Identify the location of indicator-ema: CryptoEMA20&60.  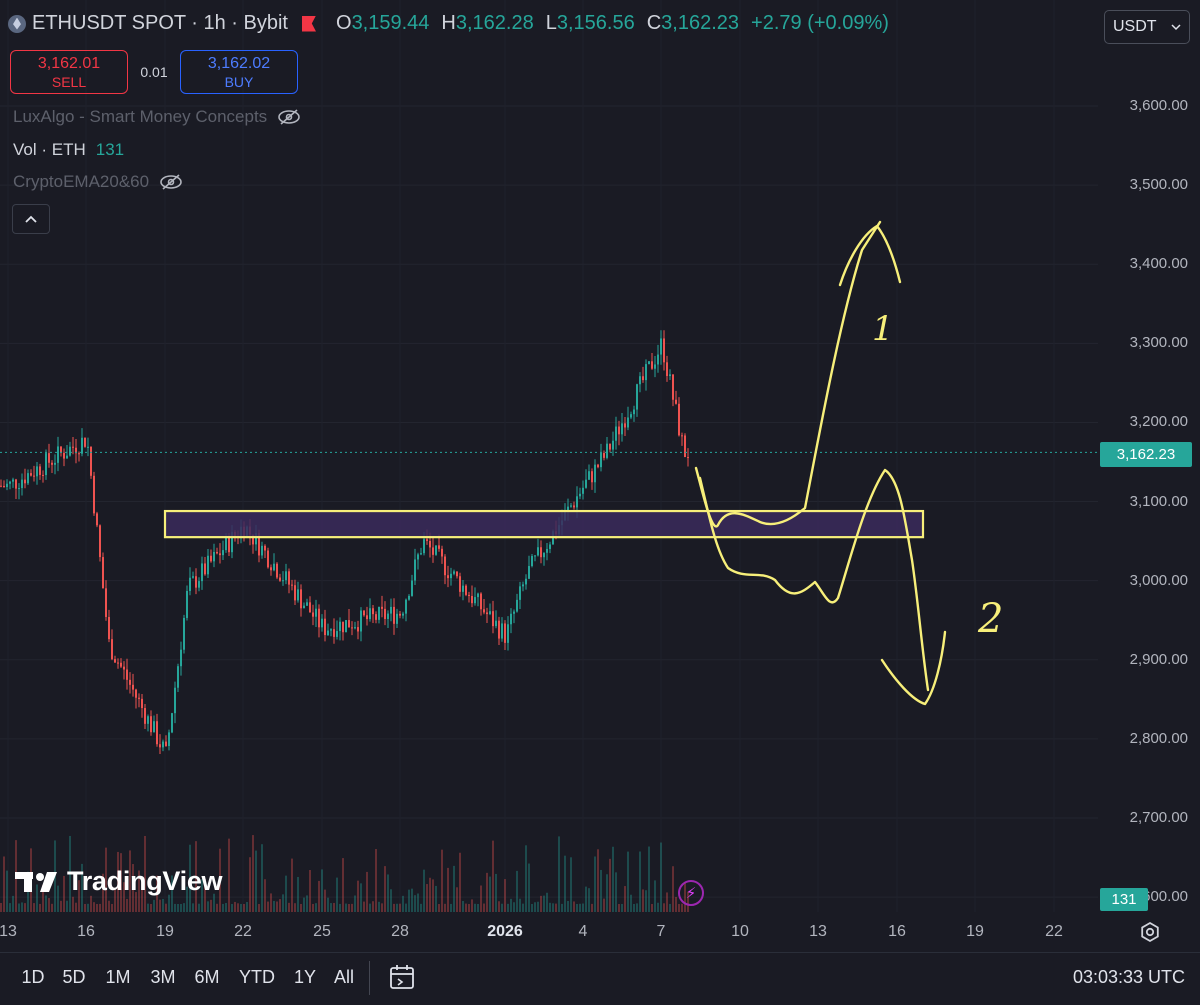
(98, 182).